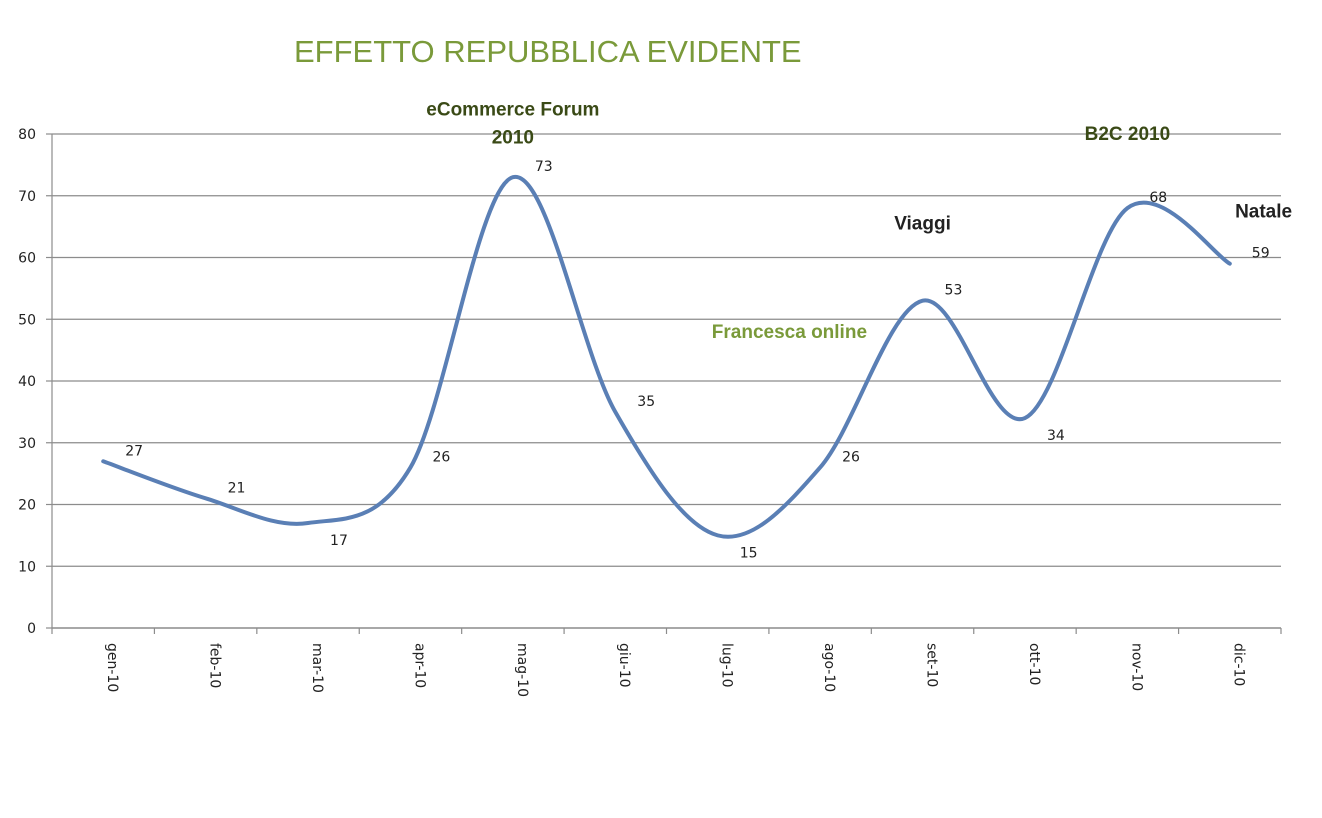 The width and height of the screenshot is (1322, 818). What do you see at coordinates (544, 167) in the screenshot?
I see `data-label: 73` at bounding box center [544, 167].